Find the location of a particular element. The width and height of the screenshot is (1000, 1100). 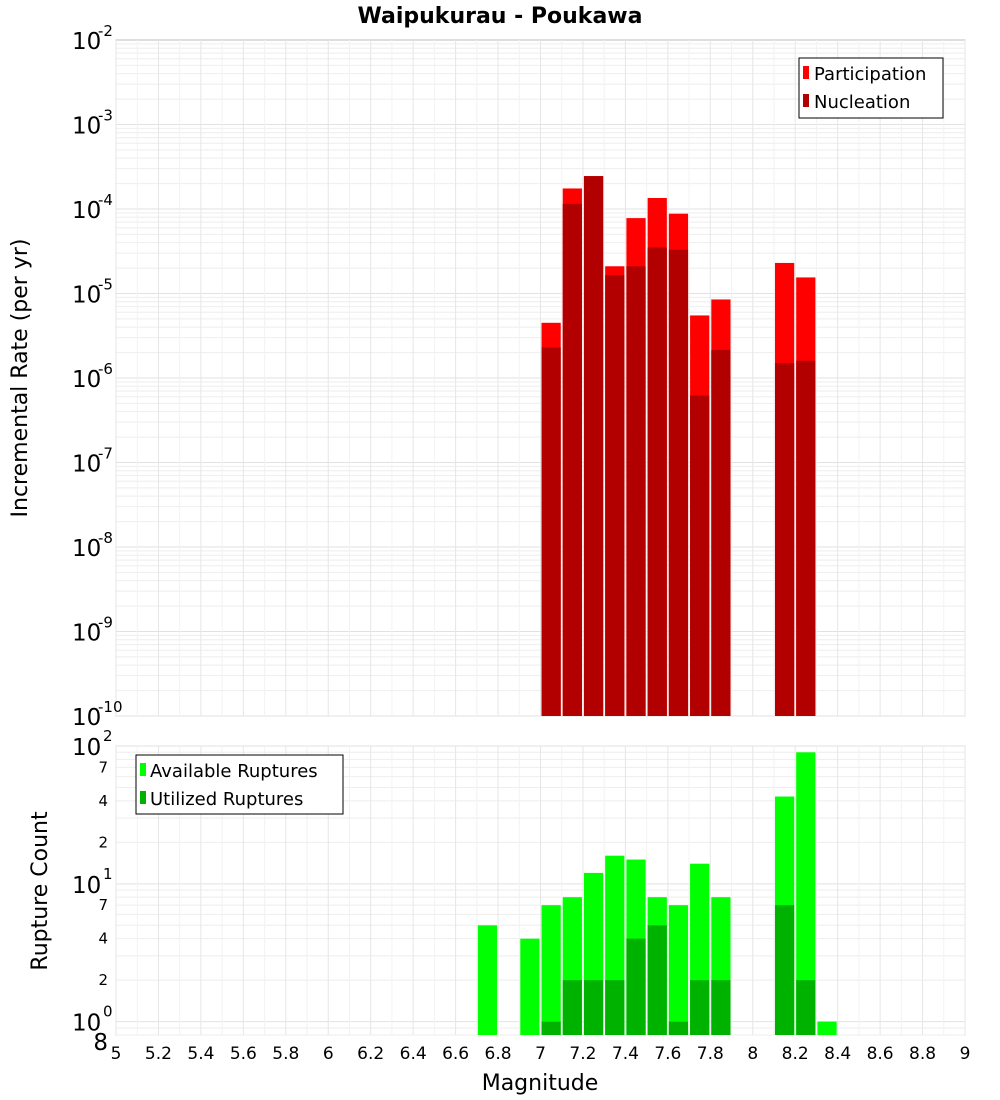

svg-text: -5 is located at coordinates (105, 285).